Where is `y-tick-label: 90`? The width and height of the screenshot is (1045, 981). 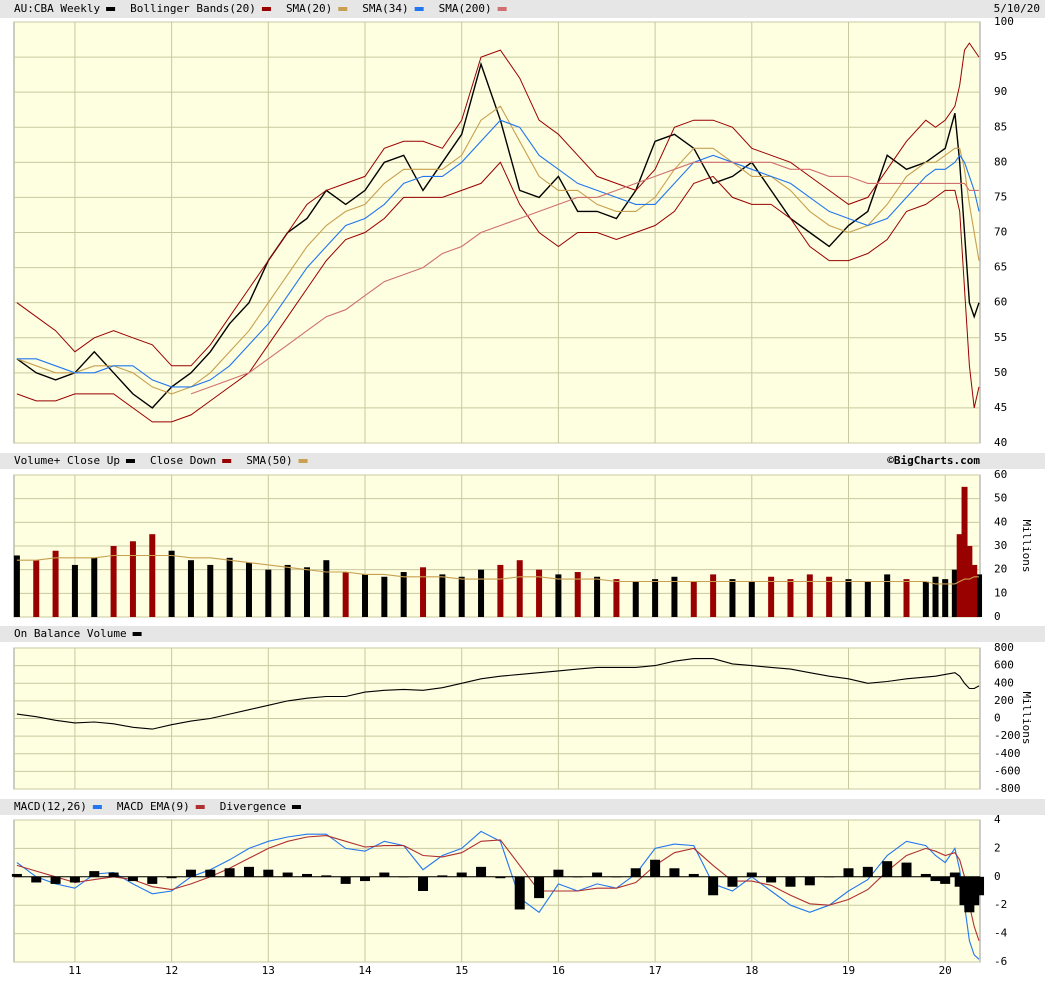 y-tick-label: 90 is located at coordinates (1000, 91).